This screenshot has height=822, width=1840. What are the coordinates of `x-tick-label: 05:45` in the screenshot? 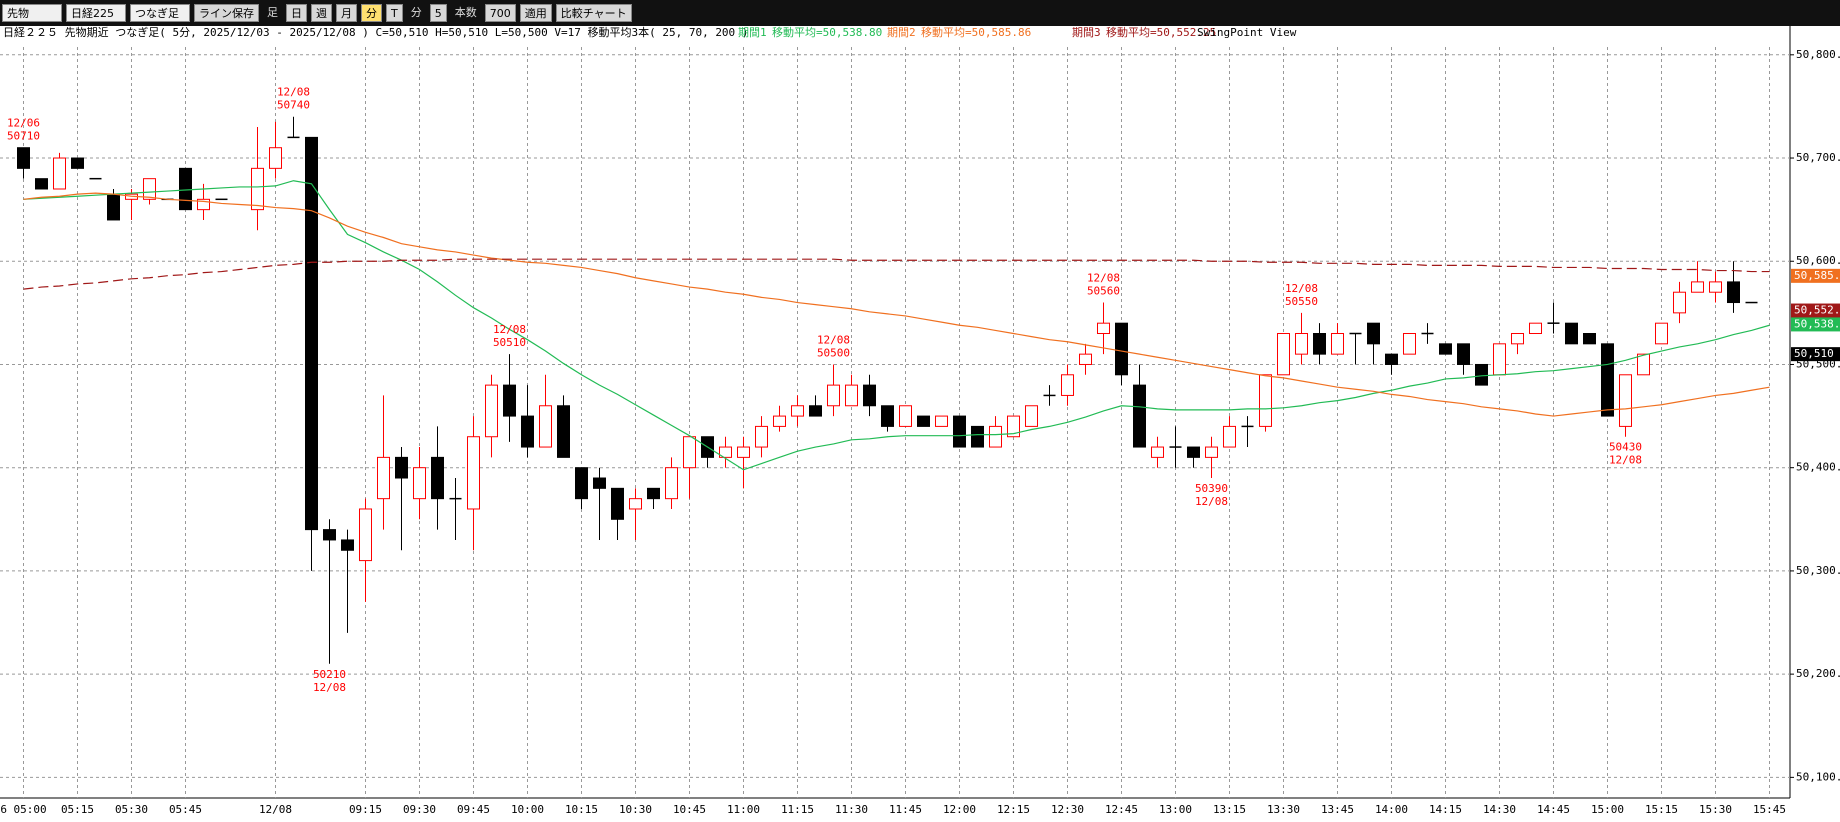 It's located at (185, 809).